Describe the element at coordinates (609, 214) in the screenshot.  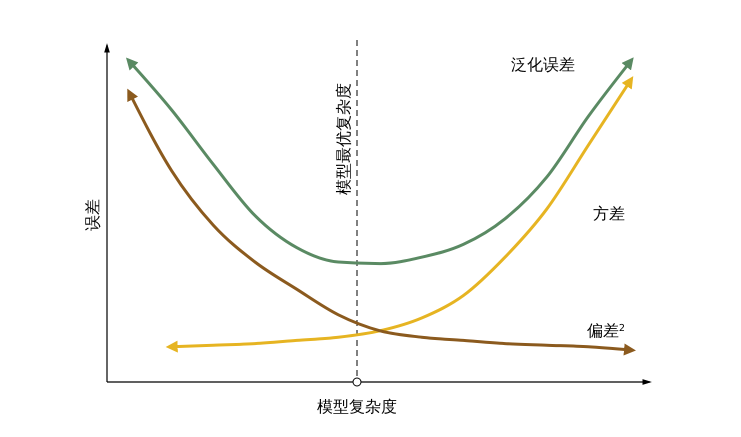
I see `text: 方差` at that location.